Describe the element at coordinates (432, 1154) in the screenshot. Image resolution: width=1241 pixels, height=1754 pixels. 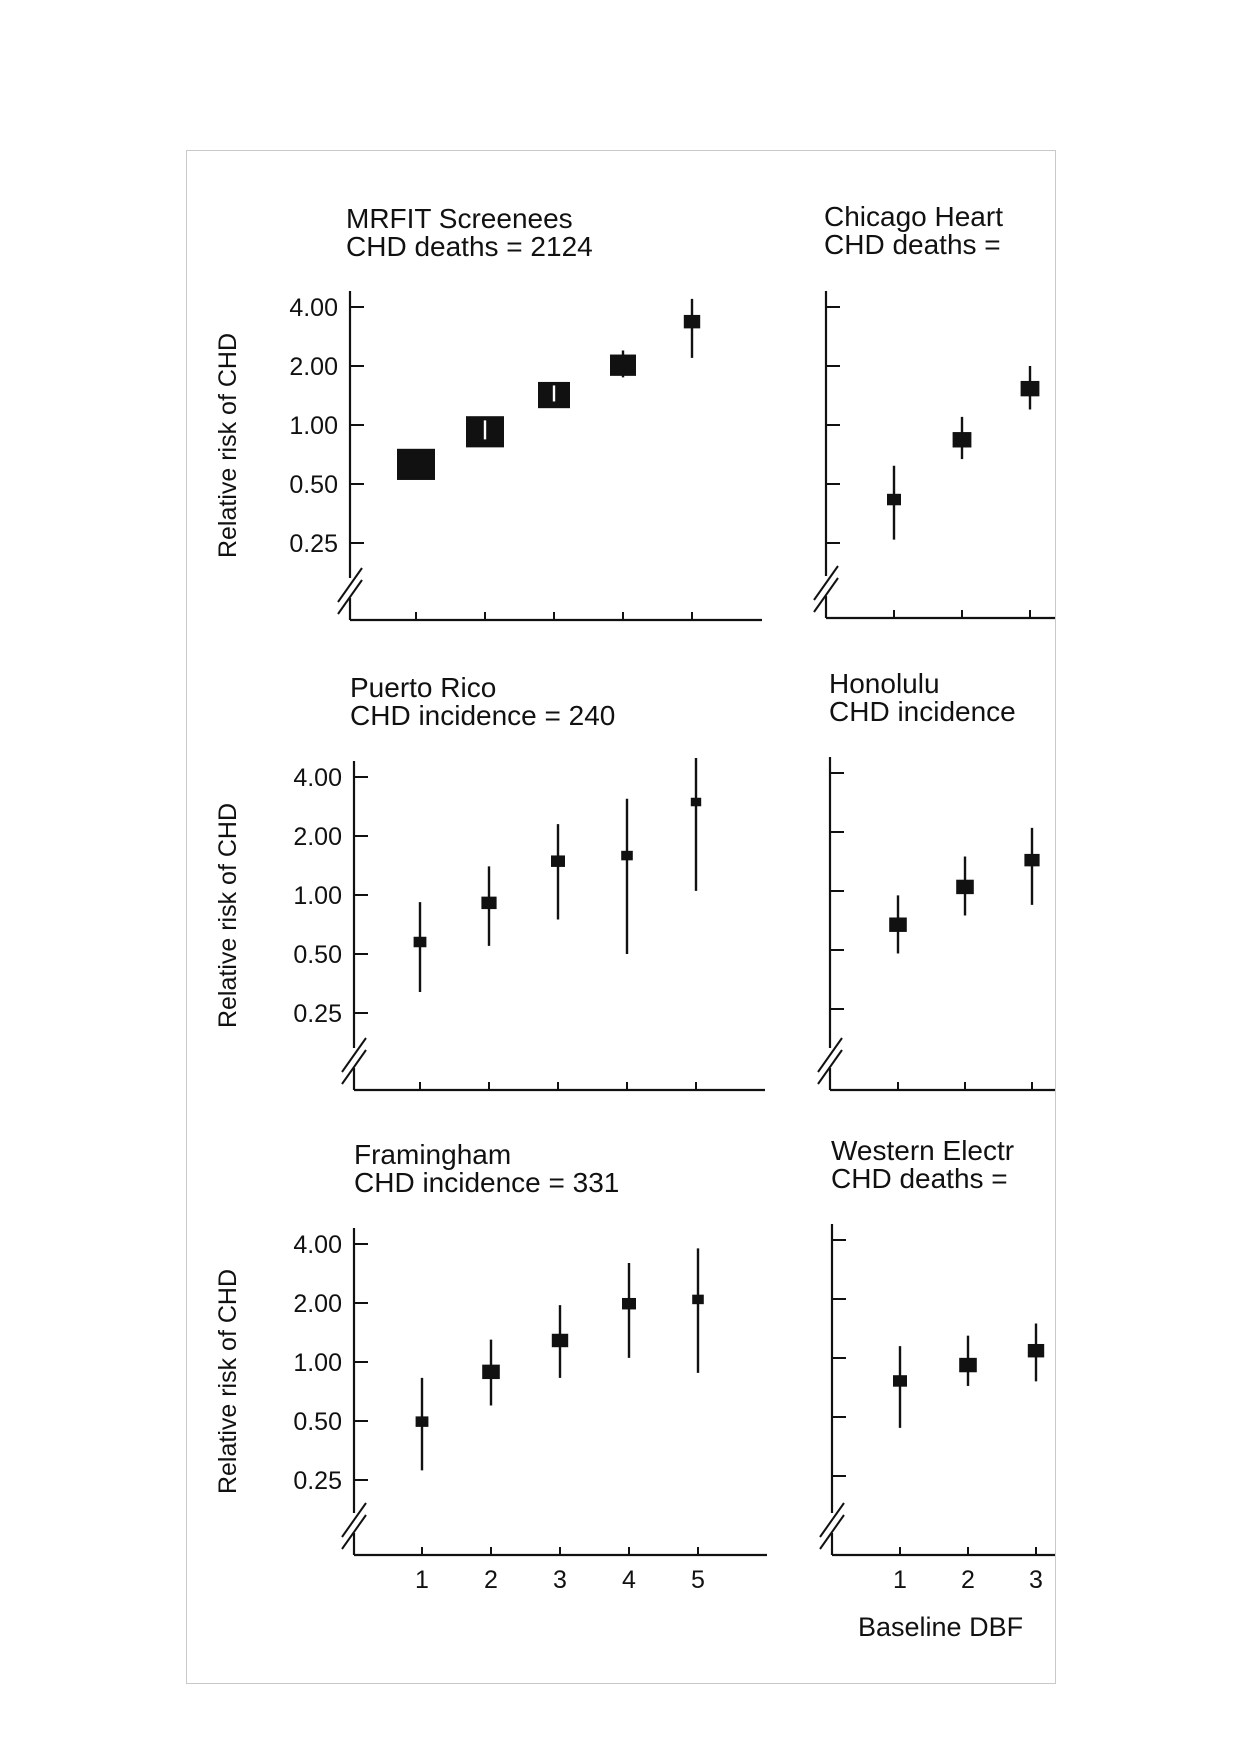
I see `chart-title: Framingham` at that location.